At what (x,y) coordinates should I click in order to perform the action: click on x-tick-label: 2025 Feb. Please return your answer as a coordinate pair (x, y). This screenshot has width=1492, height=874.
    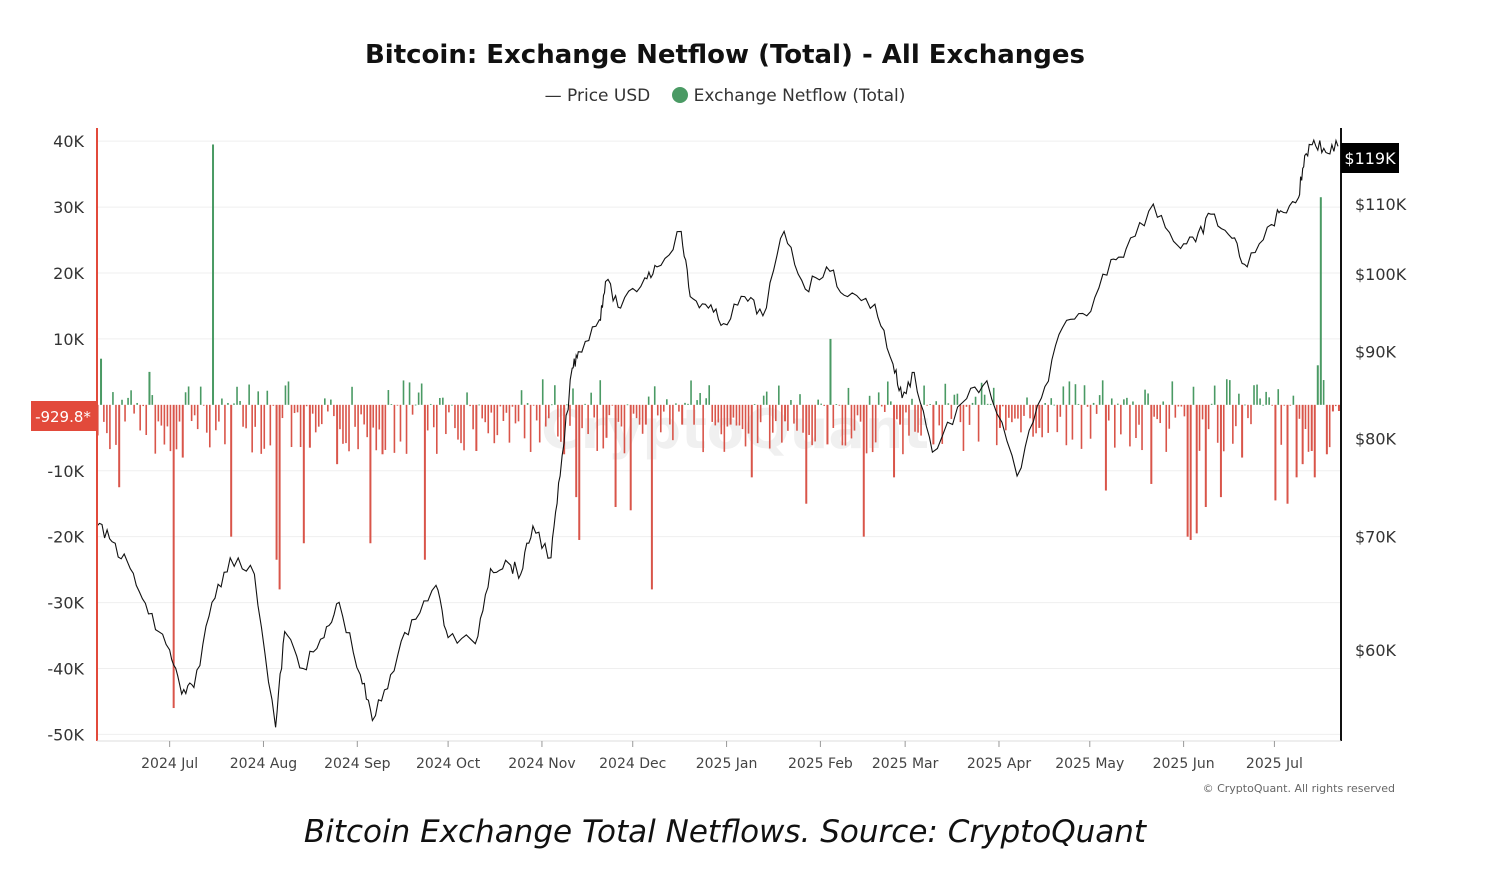
    Looking at the image, I should click on (820, 764).